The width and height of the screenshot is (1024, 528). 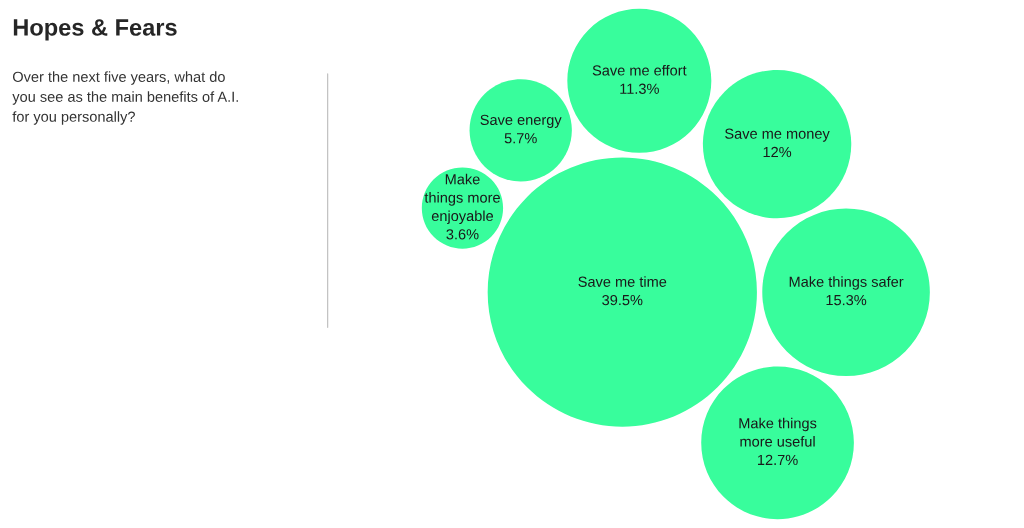 I want to click on data-label: 5.7%, so click(x=520, y=138).